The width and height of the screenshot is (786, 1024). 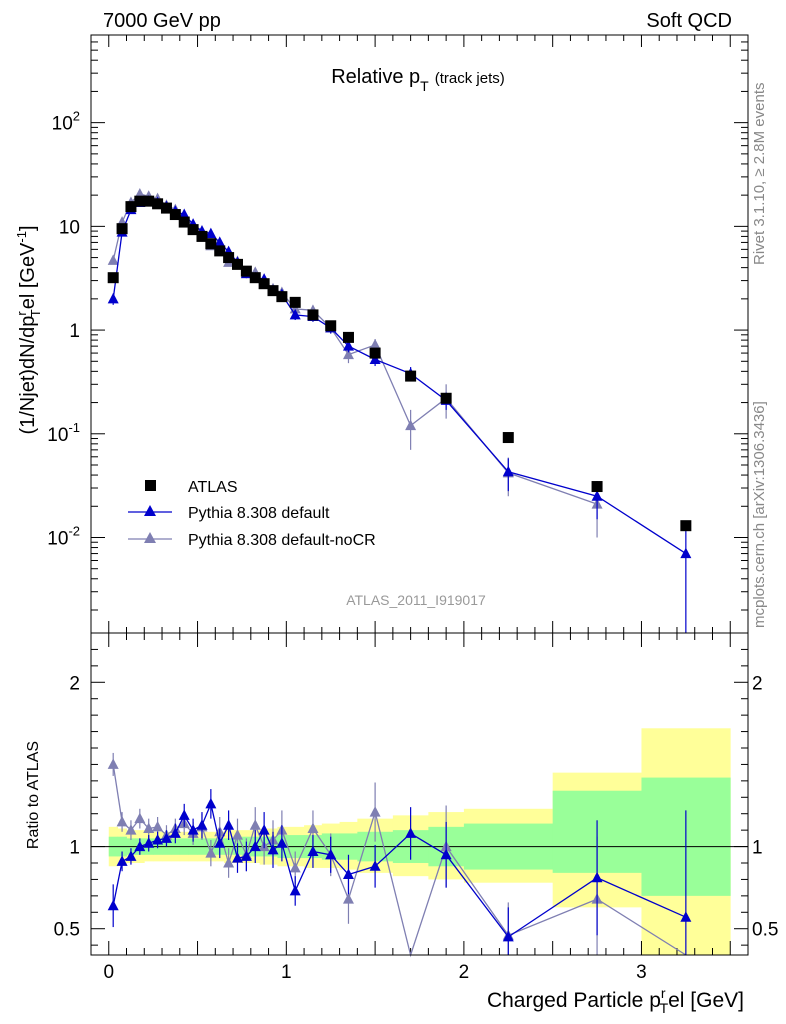 What do you see at coordinates (162, 21) in the screenshot?
I see `header-left: 7000 GeV pp` at bounding box center [162, 21].